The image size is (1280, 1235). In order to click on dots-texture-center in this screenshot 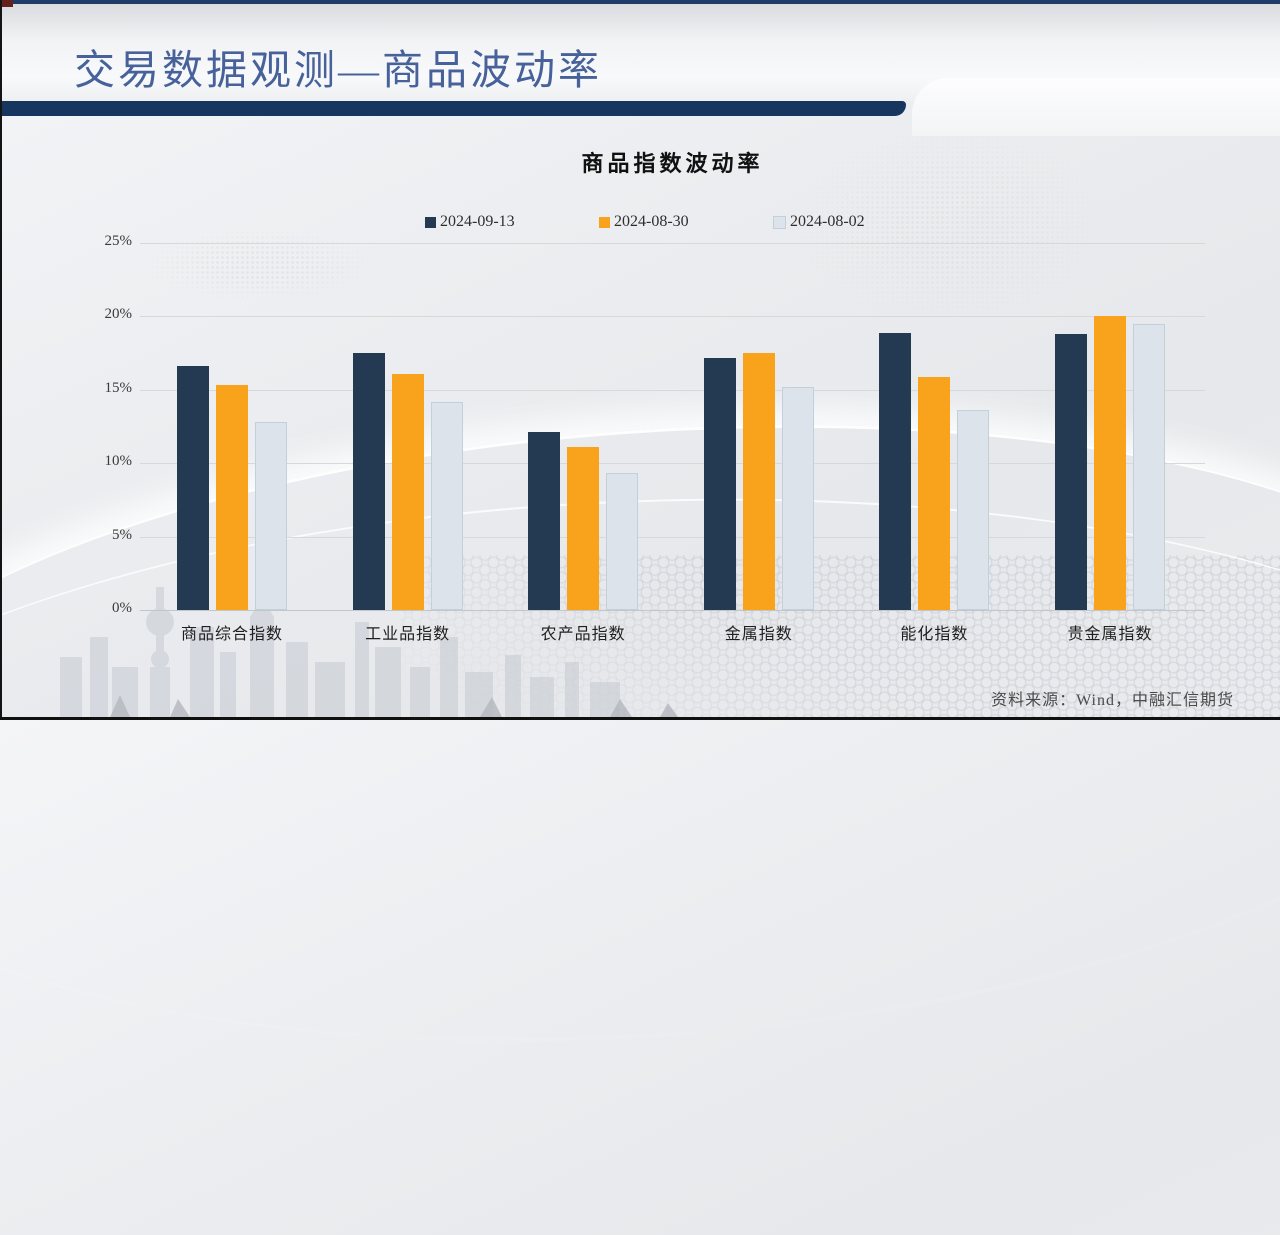, I will do `click(950, 225)`.